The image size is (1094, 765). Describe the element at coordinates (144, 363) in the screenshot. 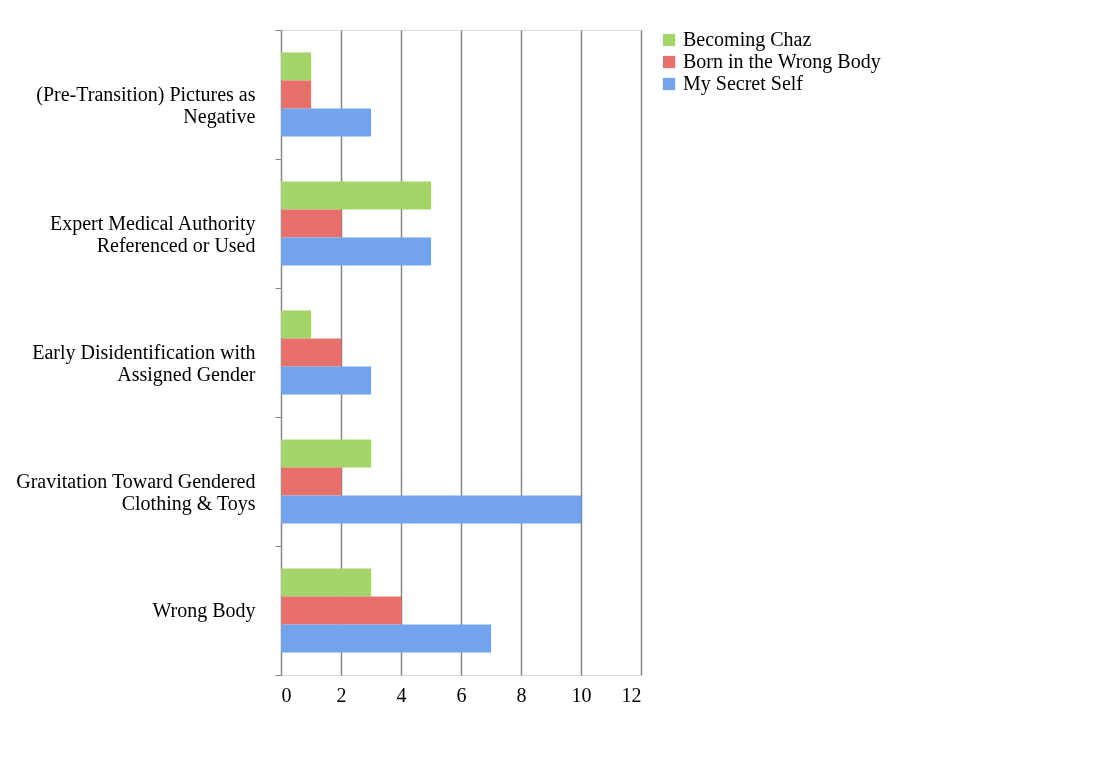

I see `y-tick-label: Early Disidentification with Assigned Gender` at that location.